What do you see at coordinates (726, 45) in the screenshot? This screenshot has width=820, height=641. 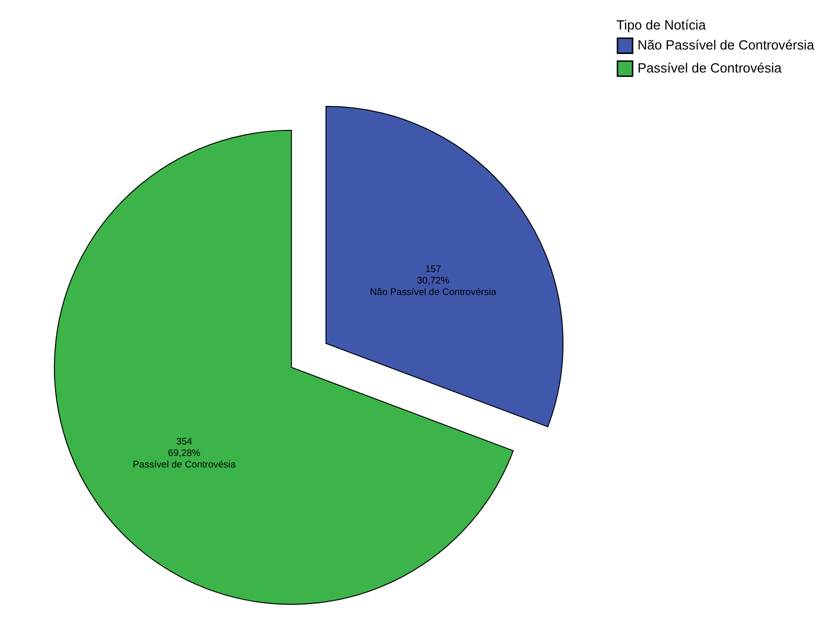 I see `legend-label: Não Passível de Controvérsia` at bounding box center [726, 45].